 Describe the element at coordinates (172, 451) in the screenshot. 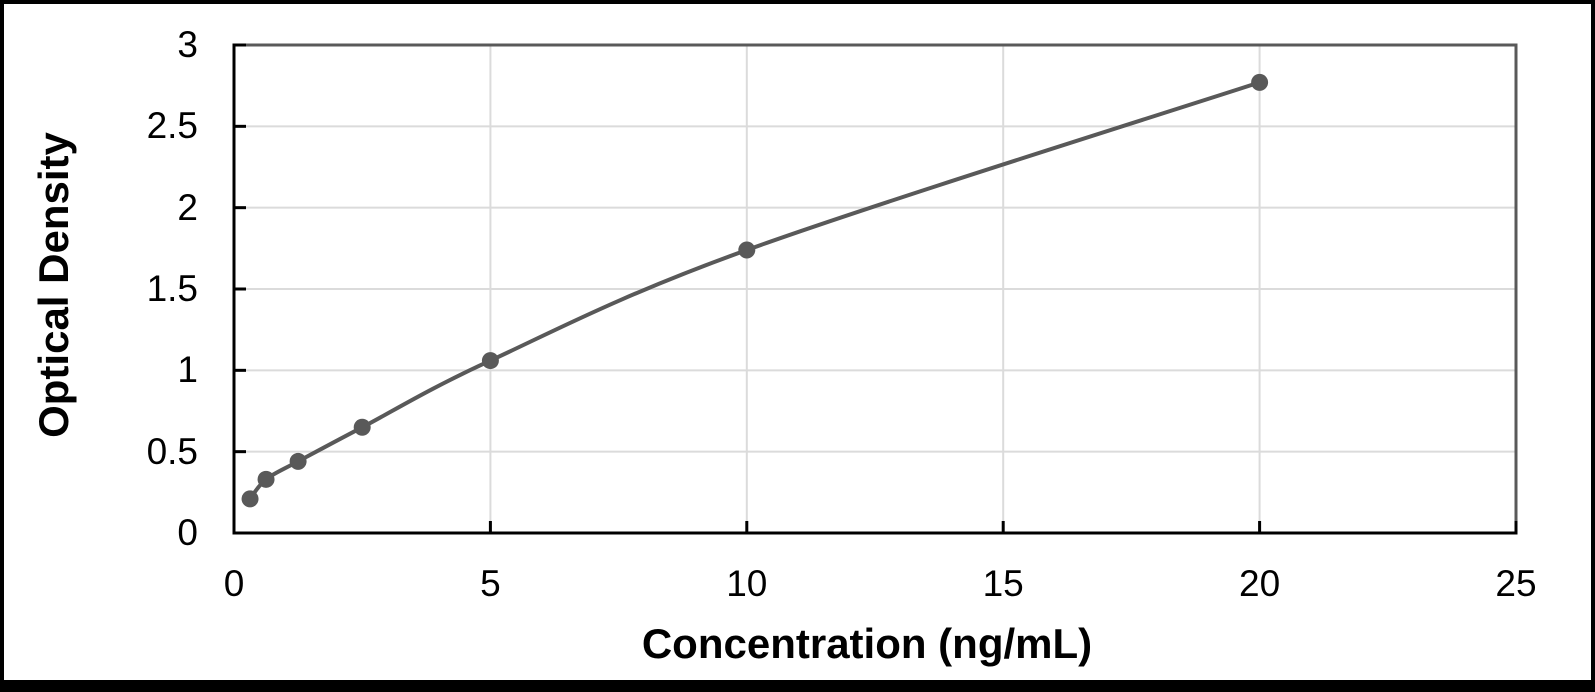

I see `y-tick-label: 0.5` at that location.